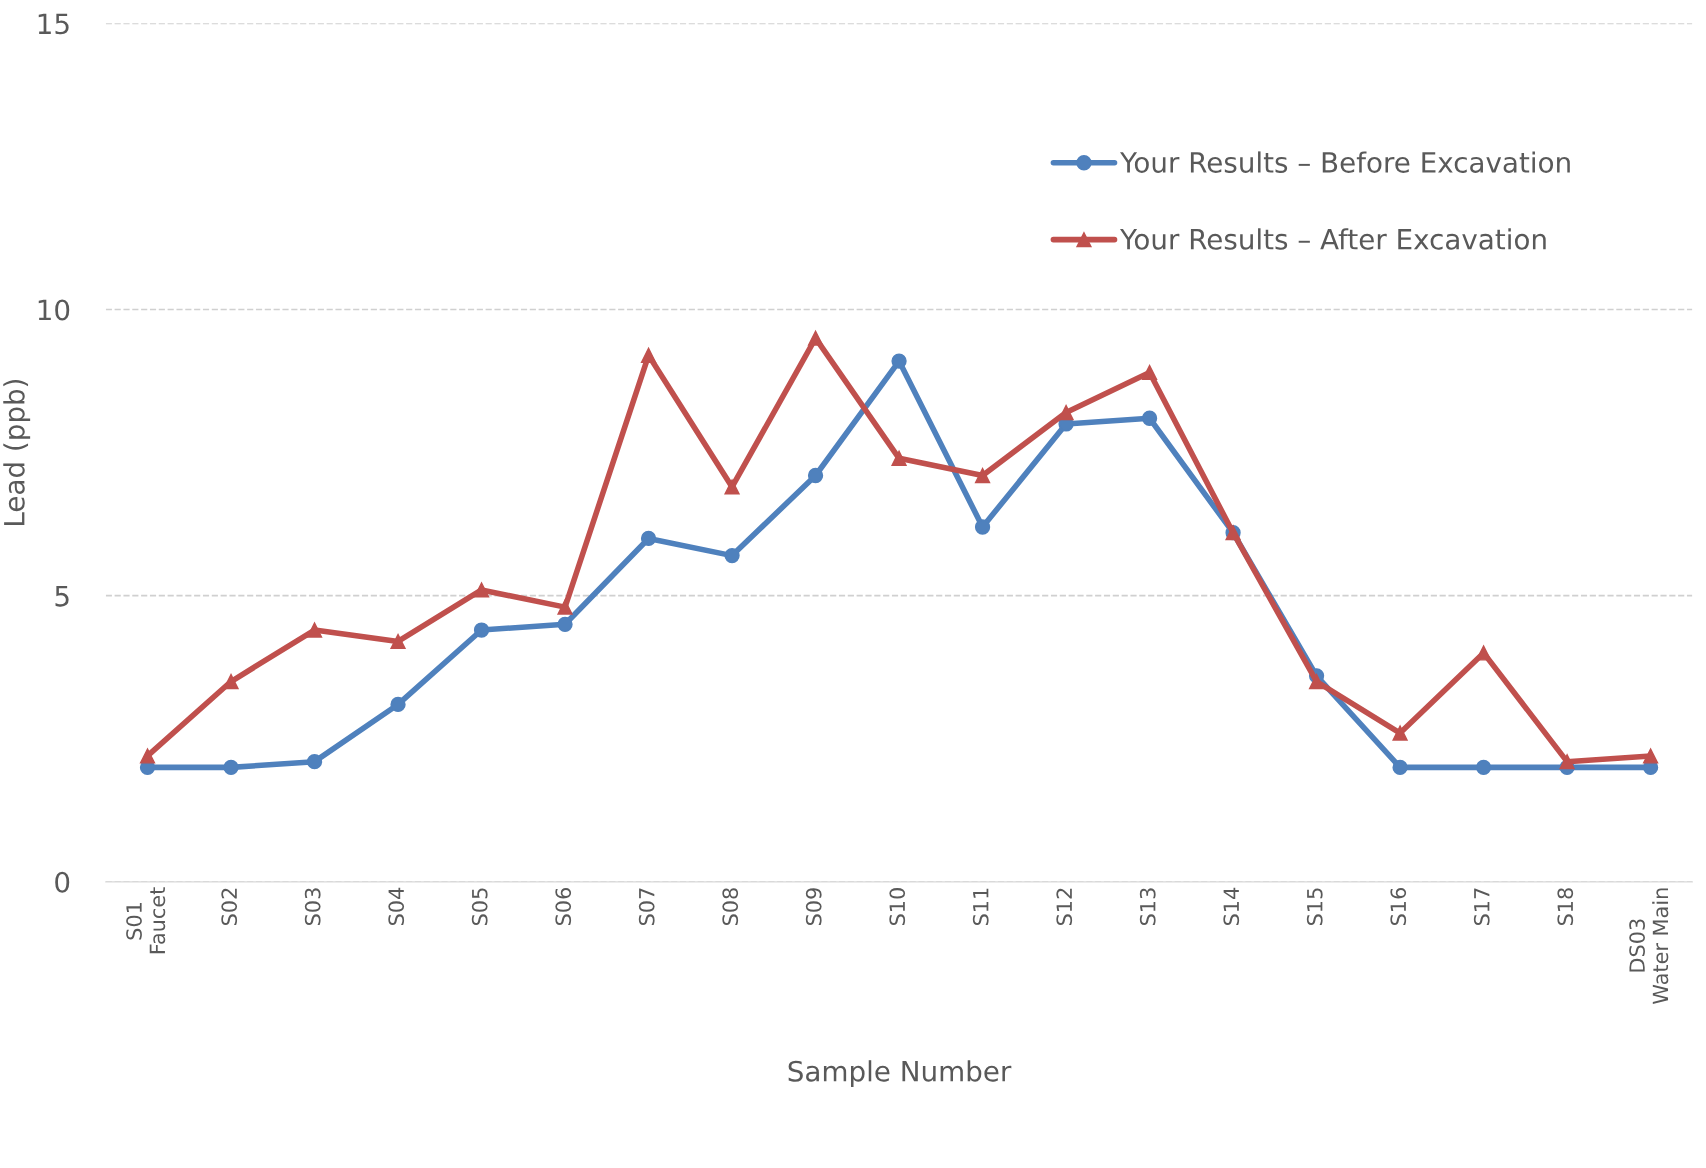 This screenshot has height=1168, width=1706. What do you see at coordinates (396, 906) in the screenshot?
I see `x-tick-label: S04` at bounding box center [396, 906].